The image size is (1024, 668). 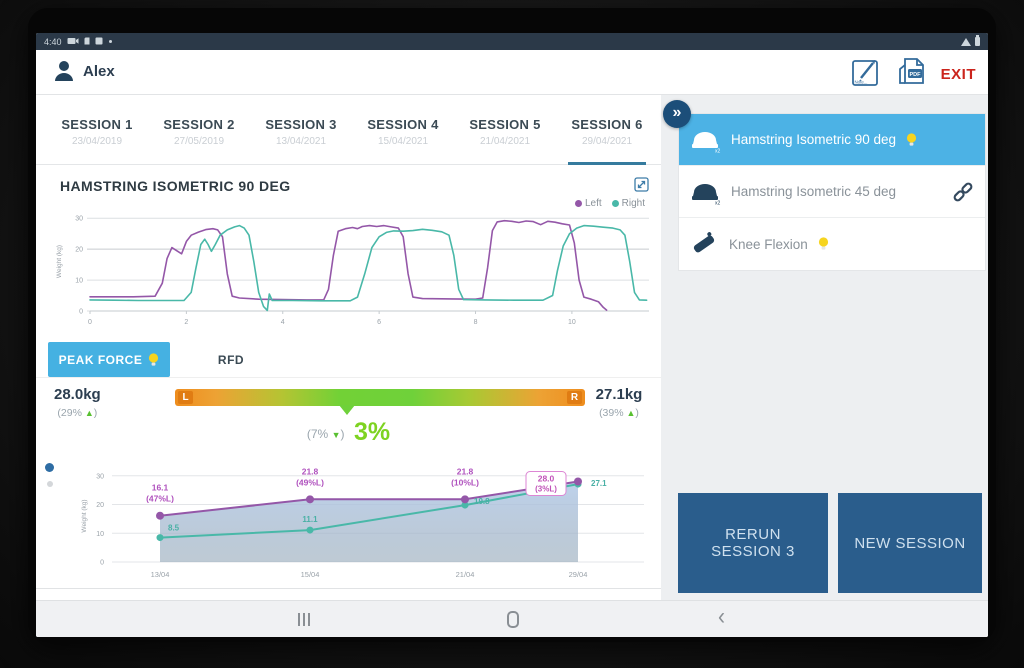 I want to click on exercise-item-hamstring-45: x2 Hamstring Isometric 45 deg, so click(x=832, y=192).